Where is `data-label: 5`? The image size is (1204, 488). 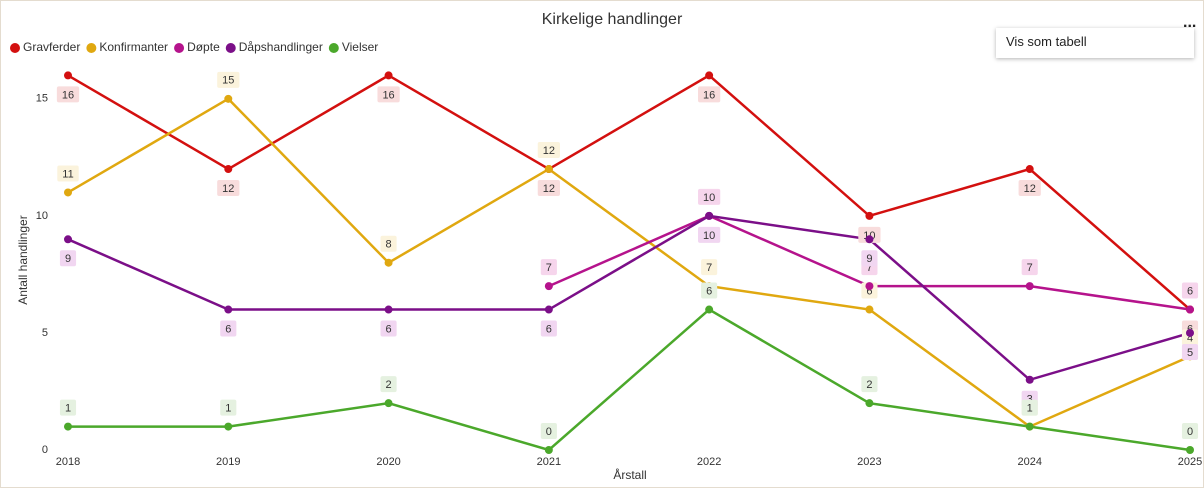
data-label: 5 is located at coordinates (1190, 353).